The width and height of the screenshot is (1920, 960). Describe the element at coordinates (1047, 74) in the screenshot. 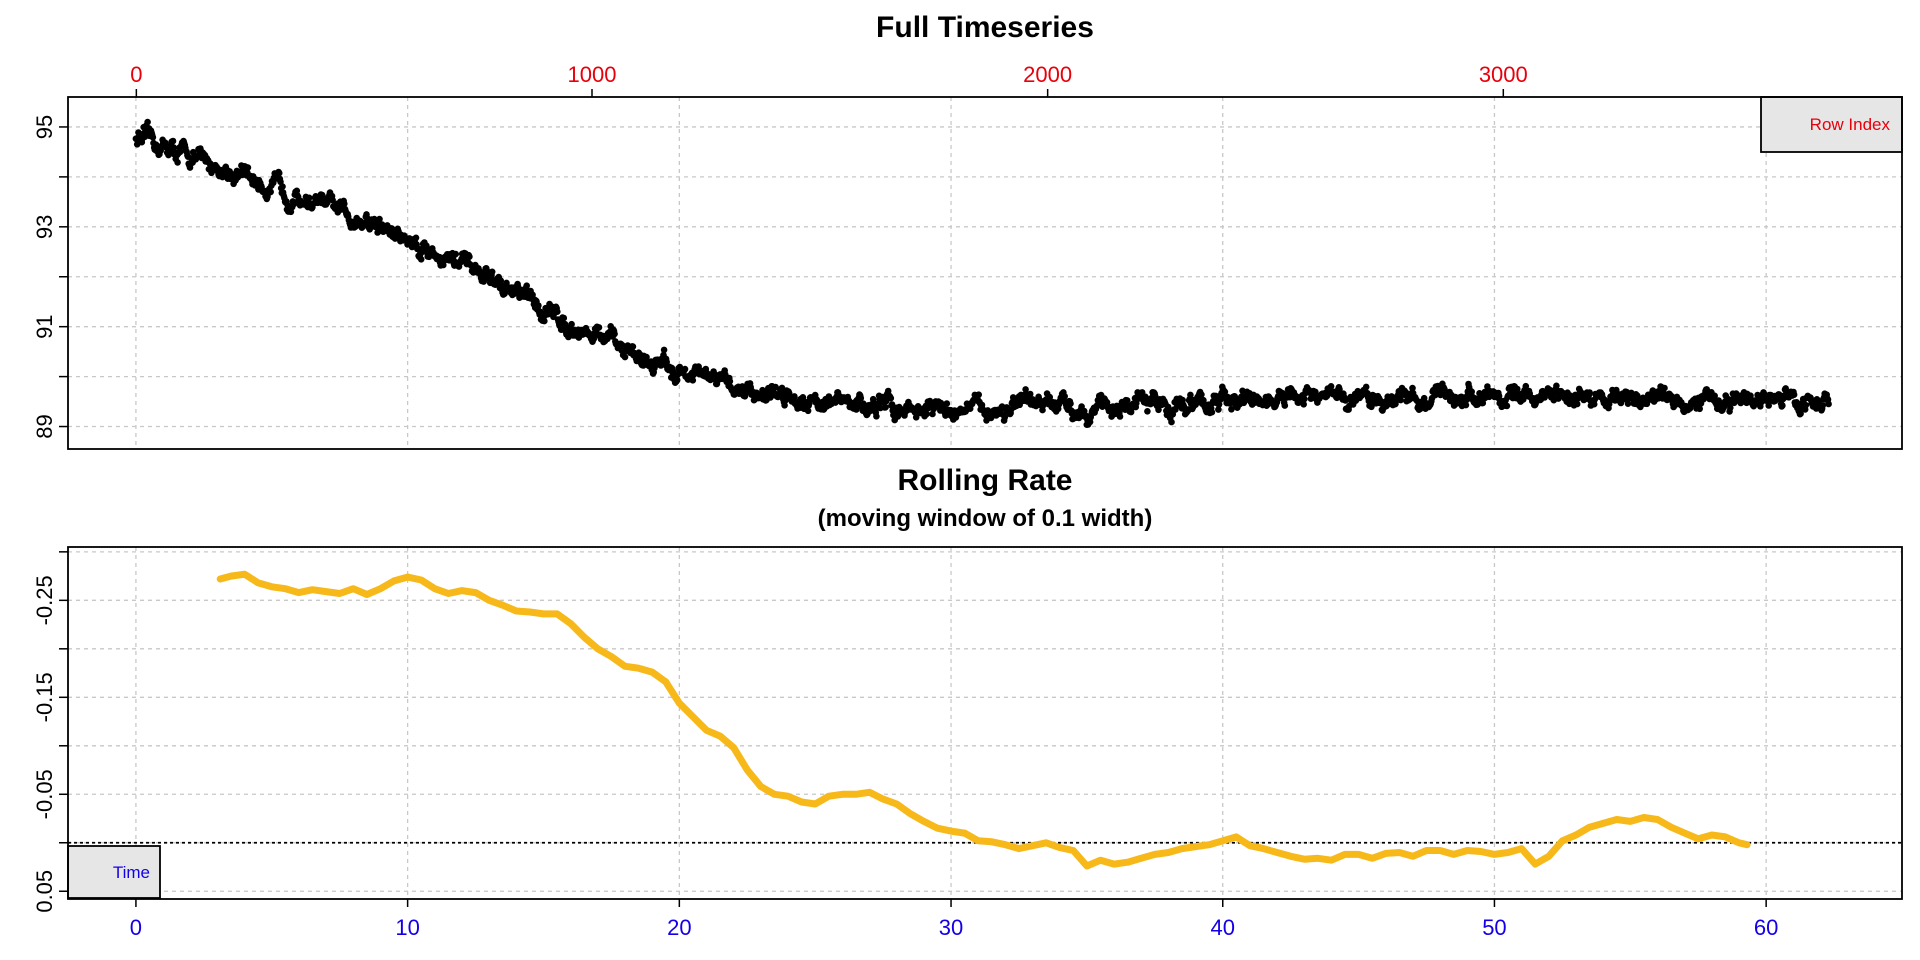

I see `row-index-tick-label: 2000` at that location.